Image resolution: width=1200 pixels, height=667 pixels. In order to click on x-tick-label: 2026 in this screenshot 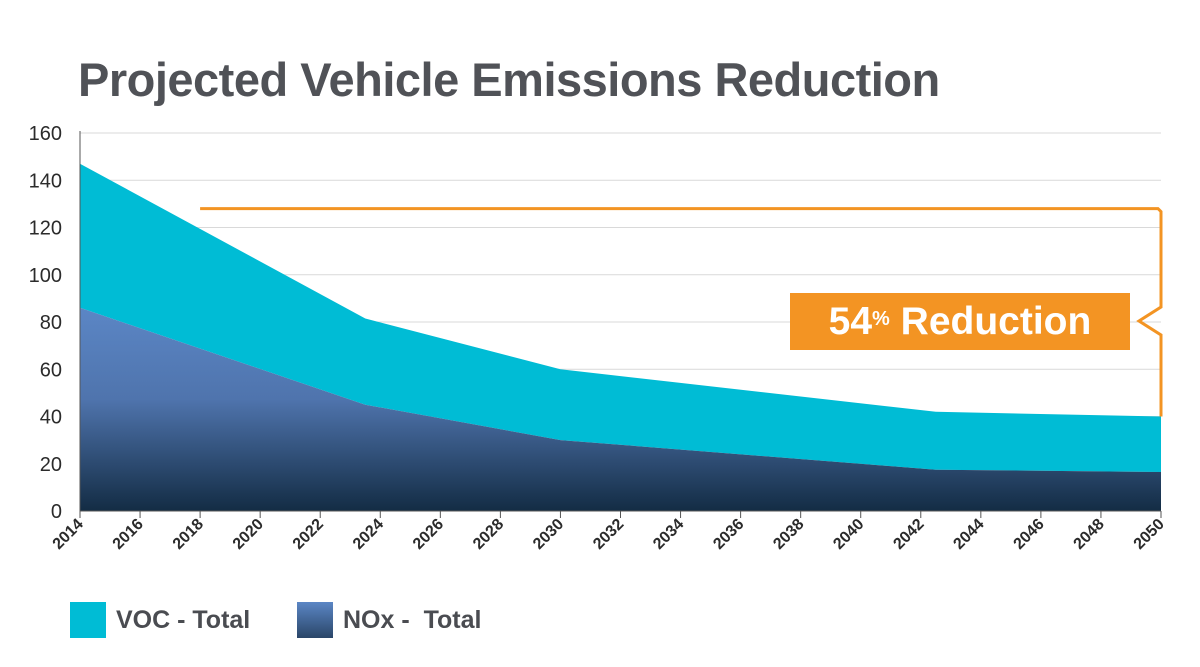, I will do `click(428, 534)`.